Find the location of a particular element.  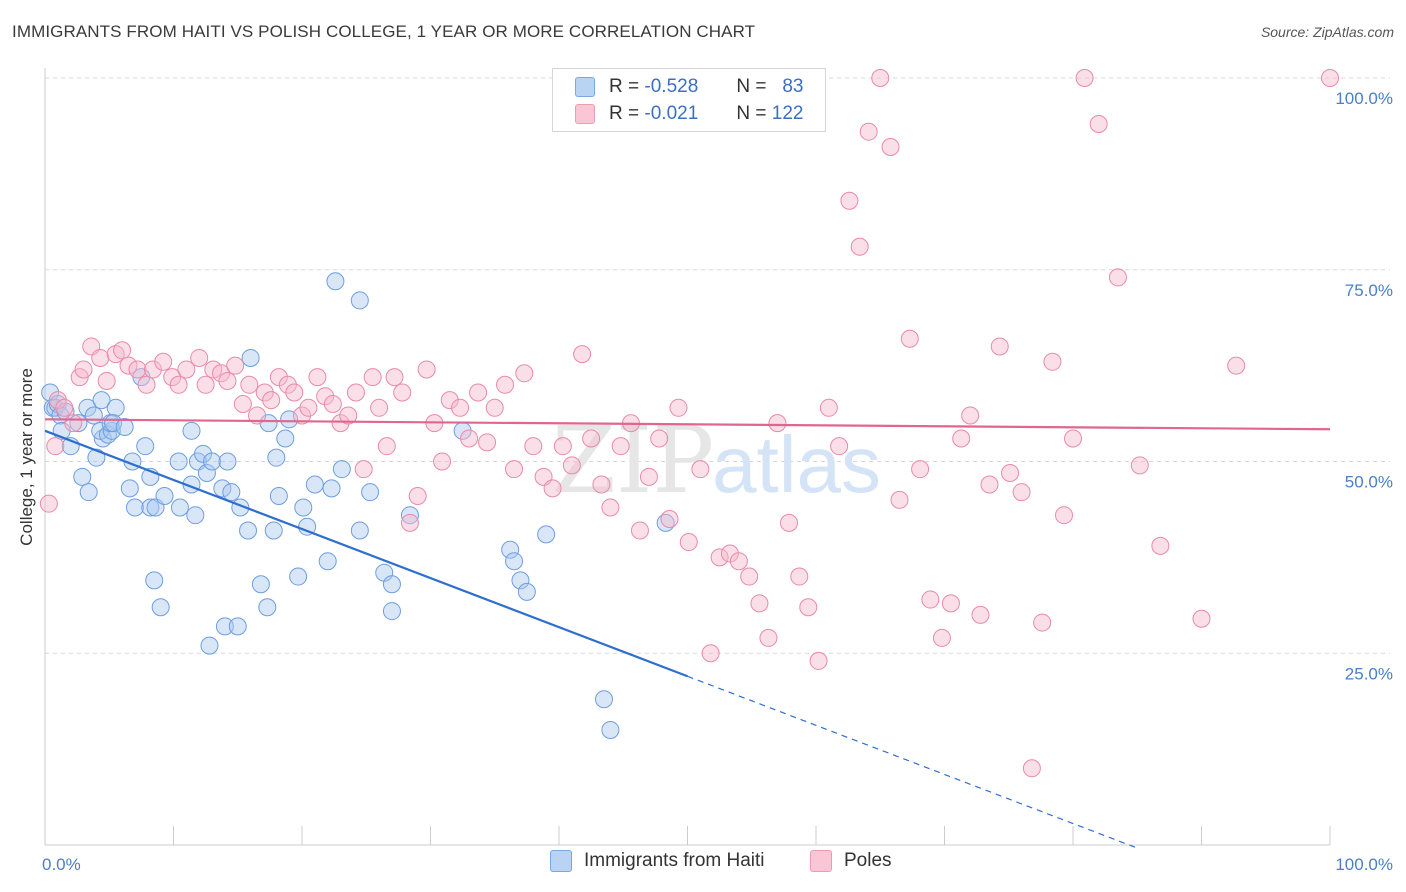

stats-legend: R = -0.528 N = 83 R = -0.021 N = 122 is located at coordinates (689, 100).